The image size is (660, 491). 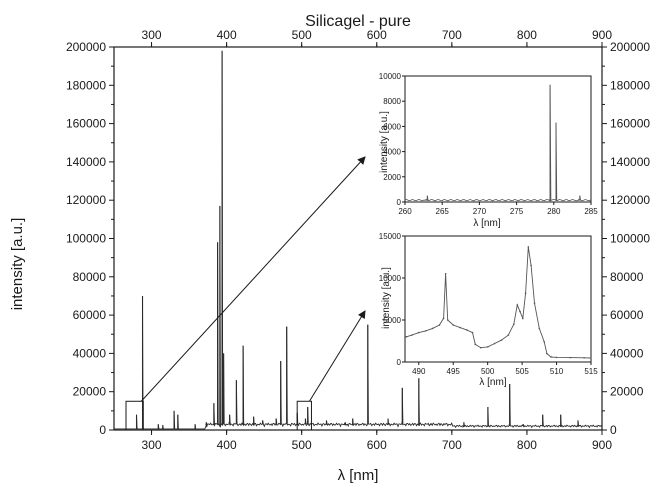 What do you see at coordinates (390, 236) in the screenshot?
I see `inset2-y-tick-label: 15000` at bounding box center [390, 236].